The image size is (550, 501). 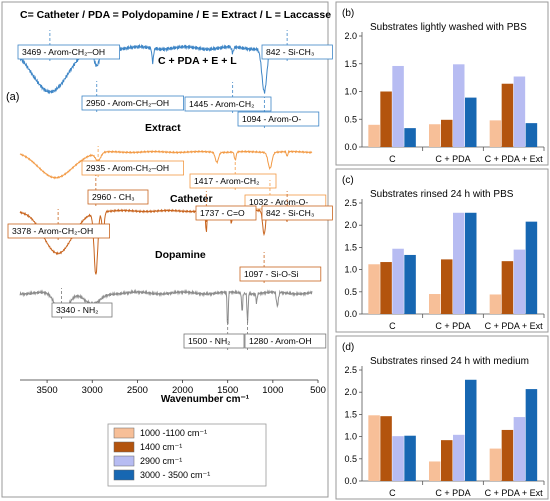 What do you see at coordinates (442, 194) in the screenshot?
I see `bar-chart-title: Substrates rinsed 24 h with PBS` at bounding box center [442, 194].